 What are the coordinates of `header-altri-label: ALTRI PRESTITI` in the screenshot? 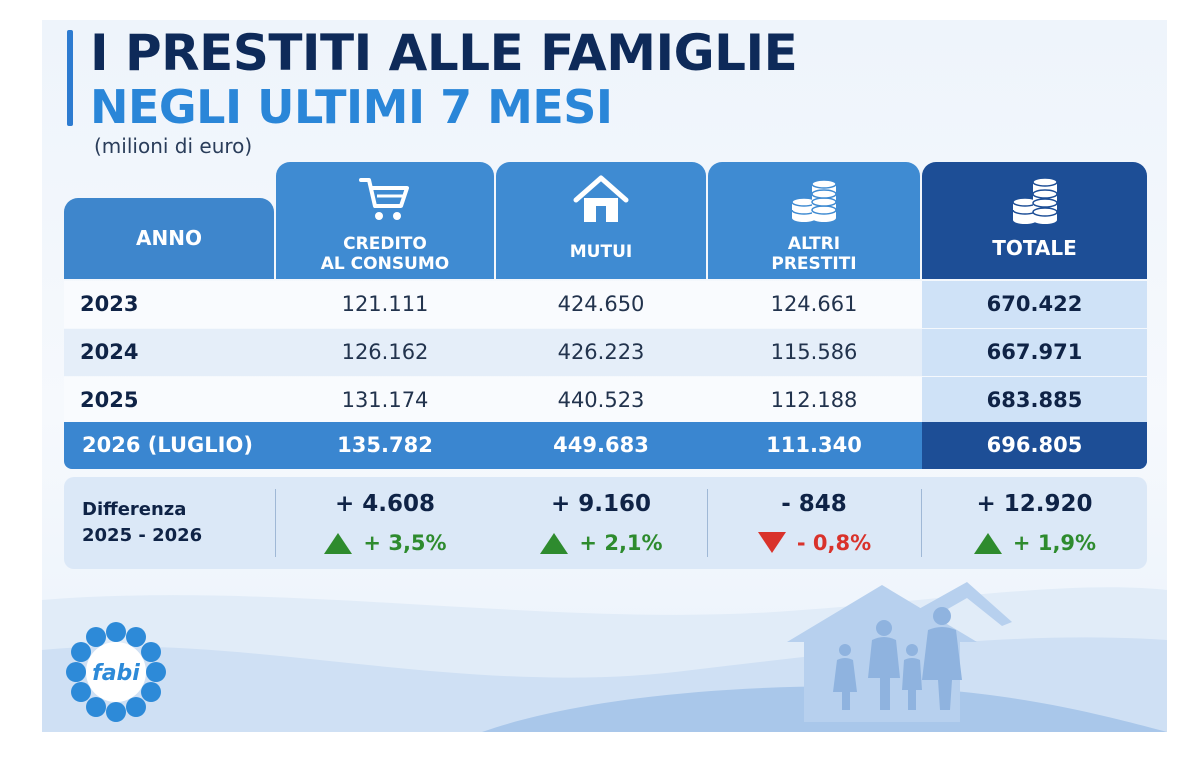 It's located at (814, 254).